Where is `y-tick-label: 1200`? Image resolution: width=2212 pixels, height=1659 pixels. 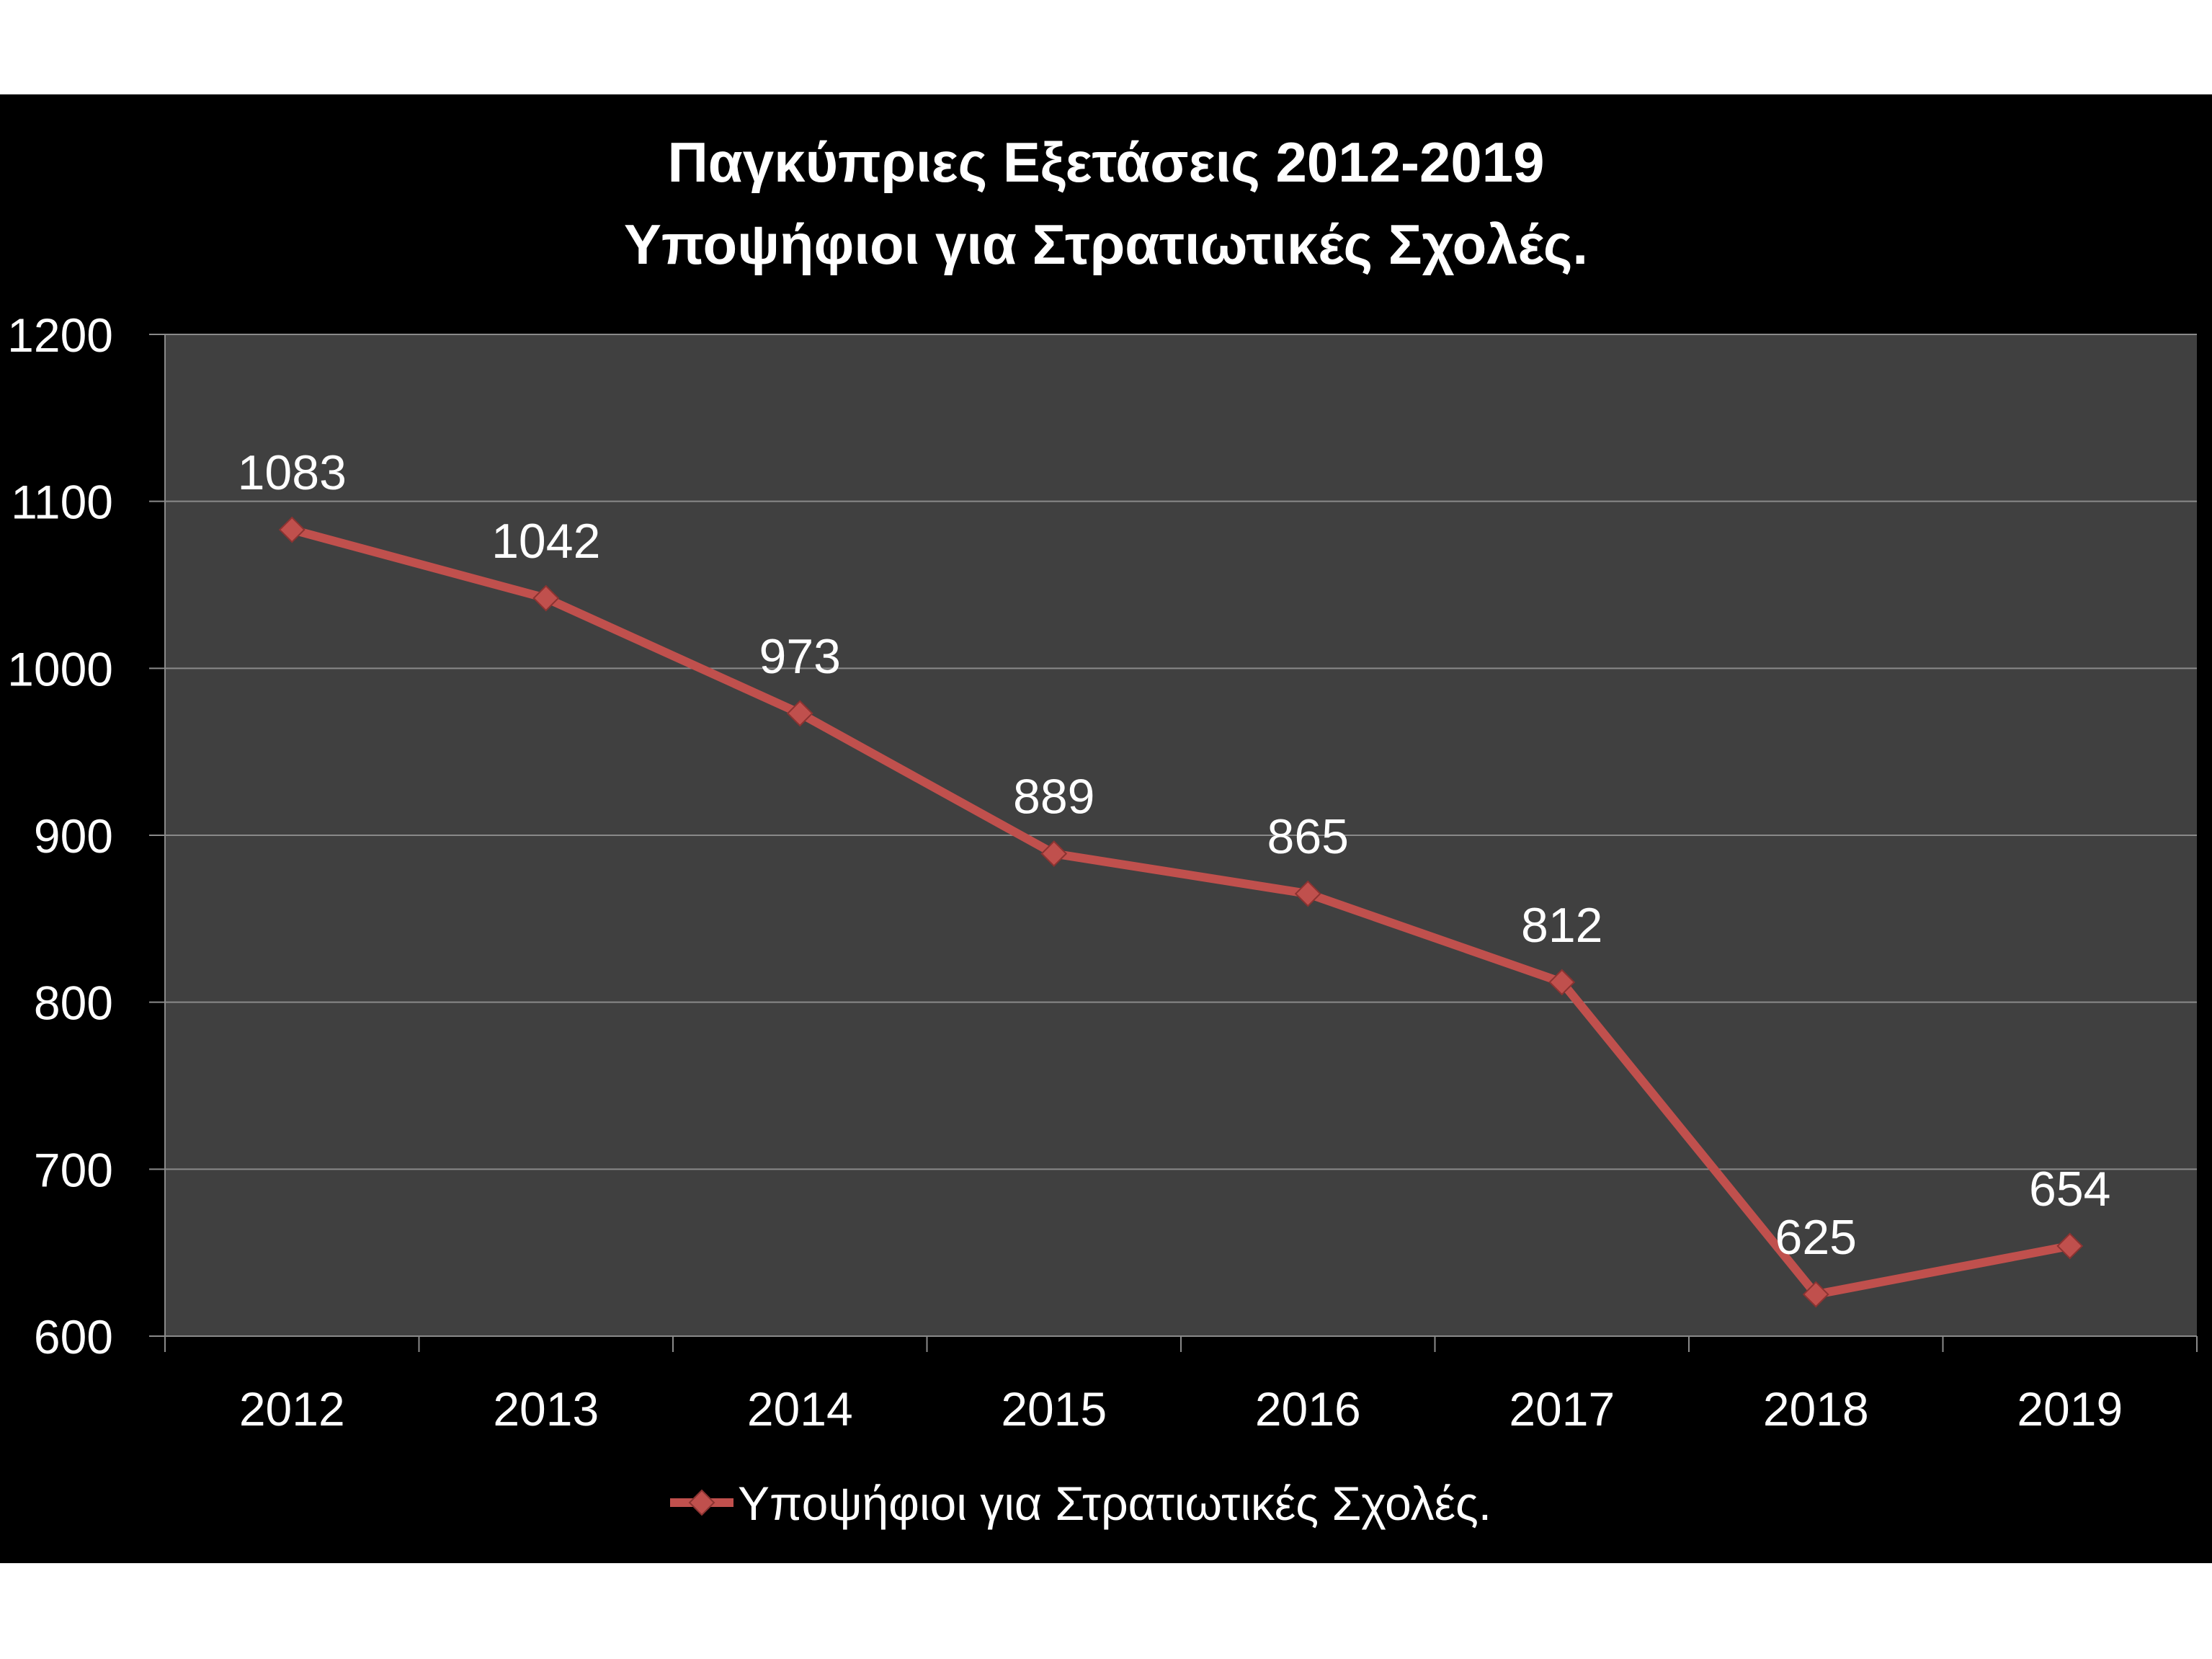 y-tick-label: 1200 is located at coordinates (60, 335).